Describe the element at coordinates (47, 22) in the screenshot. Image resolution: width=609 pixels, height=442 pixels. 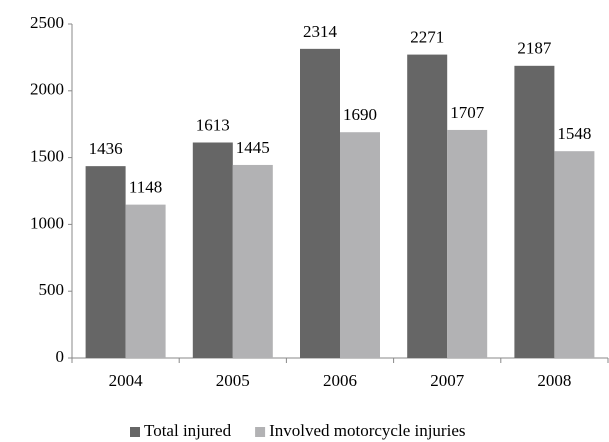
I see `y-tick-label: 2500` at that location.